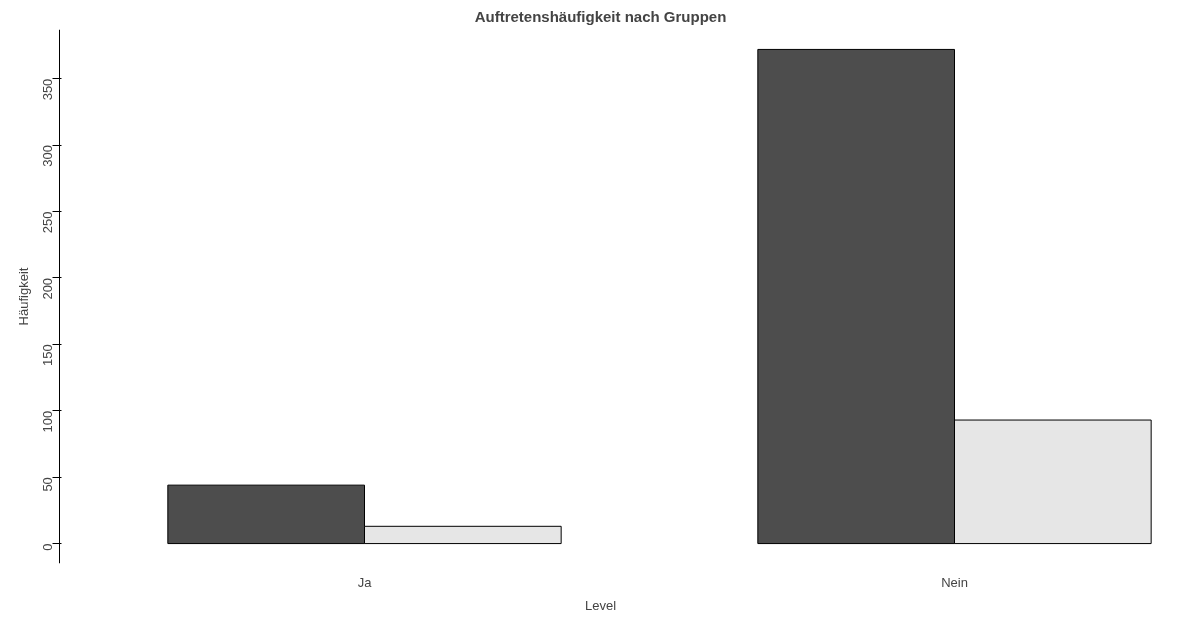 The width and height of the screenshot is (1204, 619). Describe the element at coordinates (600, 16) in the screenshot. I see `chart-title: Auftretenshäufigkeit nach Gruppen` at that location.